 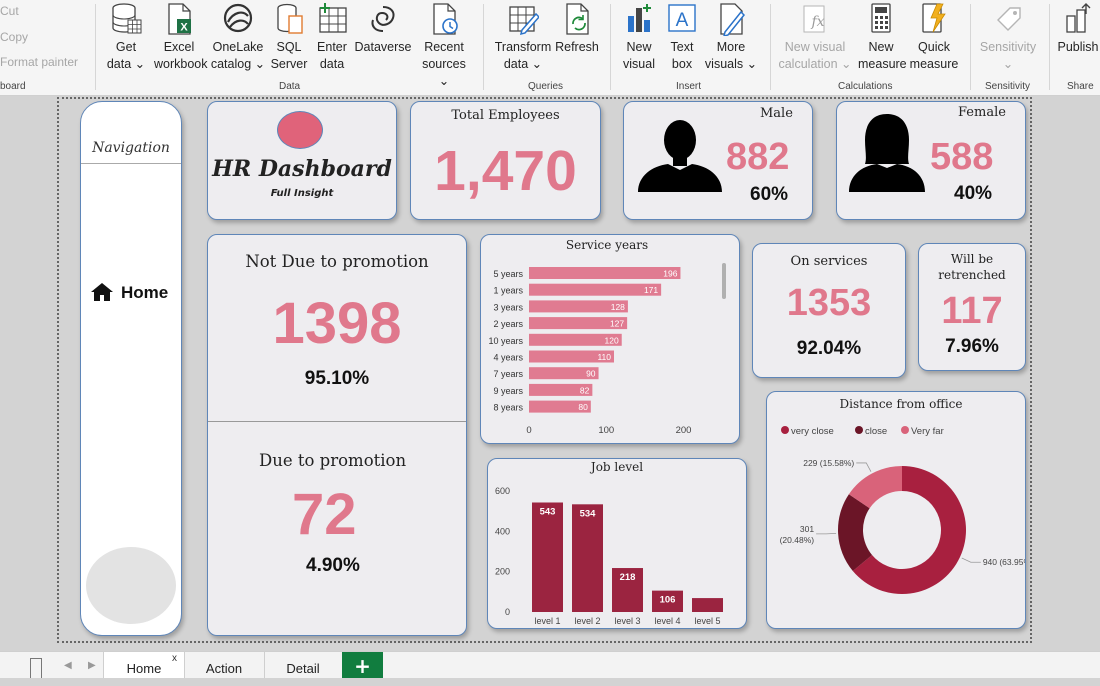 I want to click on donut-leader-line, so click(x=971, y=560).